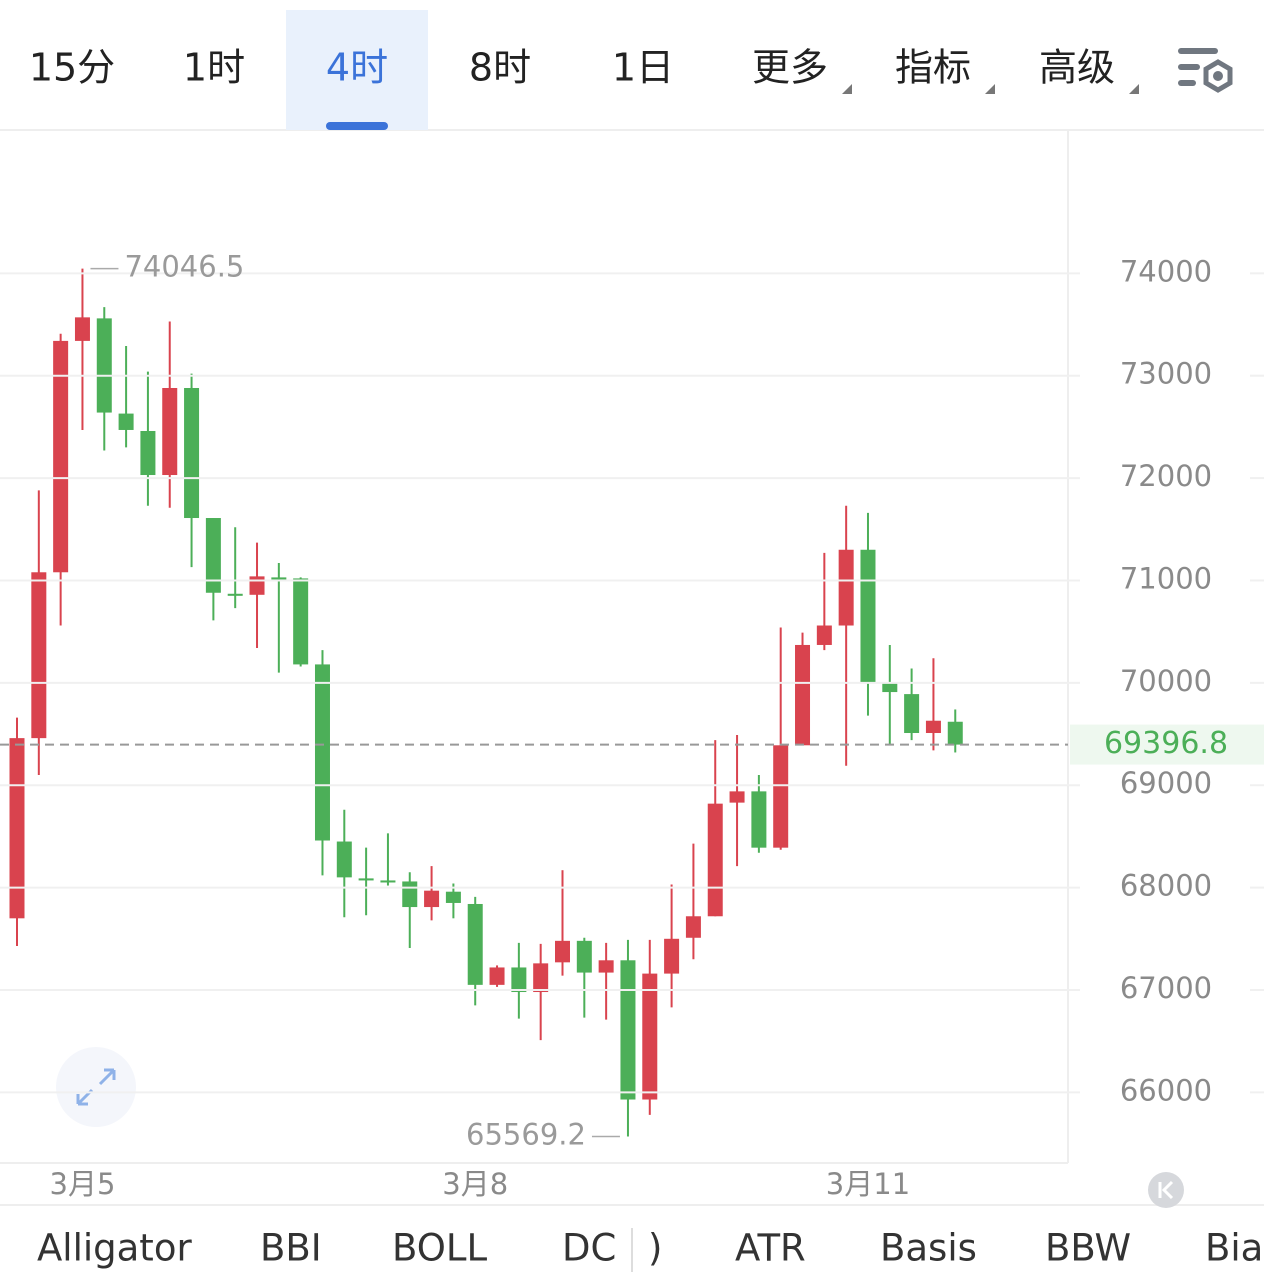 This screenshot has height=1288, width=1264. I want to click on active-tab-bg, so click(357, 70).